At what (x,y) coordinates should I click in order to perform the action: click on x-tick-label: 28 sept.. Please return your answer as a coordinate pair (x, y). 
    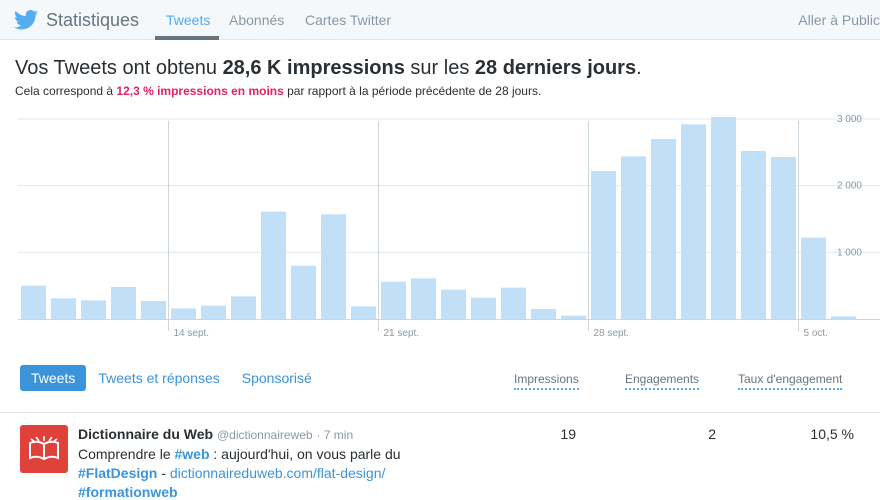
    Looking at the image, I should click on (612, 333).